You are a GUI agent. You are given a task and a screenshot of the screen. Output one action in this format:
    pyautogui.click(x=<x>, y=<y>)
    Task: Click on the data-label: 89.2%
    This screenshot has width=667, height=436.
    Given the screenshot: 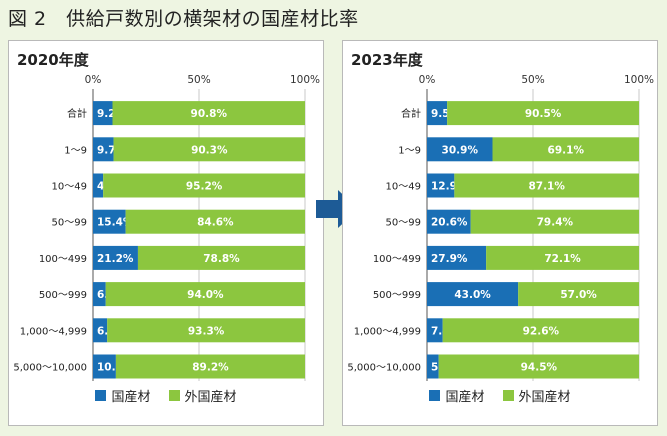 What is the action you would take?
    pyautogui.click(x=210, y=368)
    